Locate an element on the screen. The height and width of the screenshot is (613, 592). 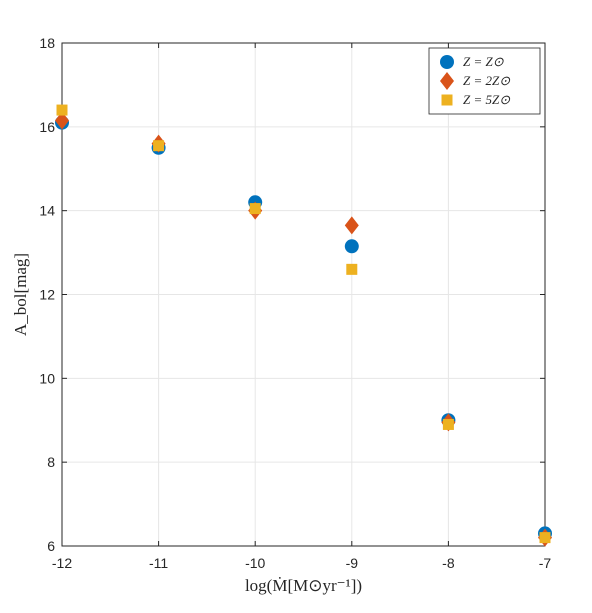
y-tick-label: 6 is located at coordinates (51, 546).